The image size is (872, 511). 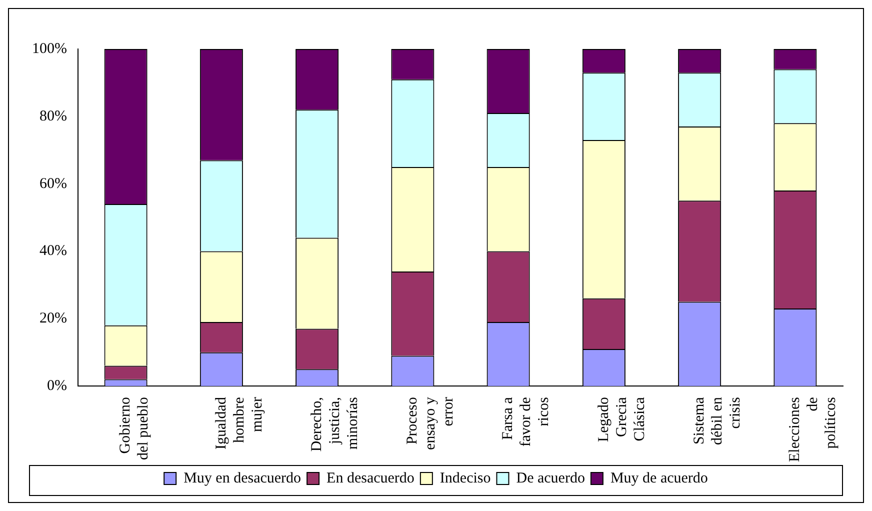 What do you see at coordinates (370, 478) in the screenshot?
I see `legend-label: En desacuerdo` at bounding box center [370, 478].